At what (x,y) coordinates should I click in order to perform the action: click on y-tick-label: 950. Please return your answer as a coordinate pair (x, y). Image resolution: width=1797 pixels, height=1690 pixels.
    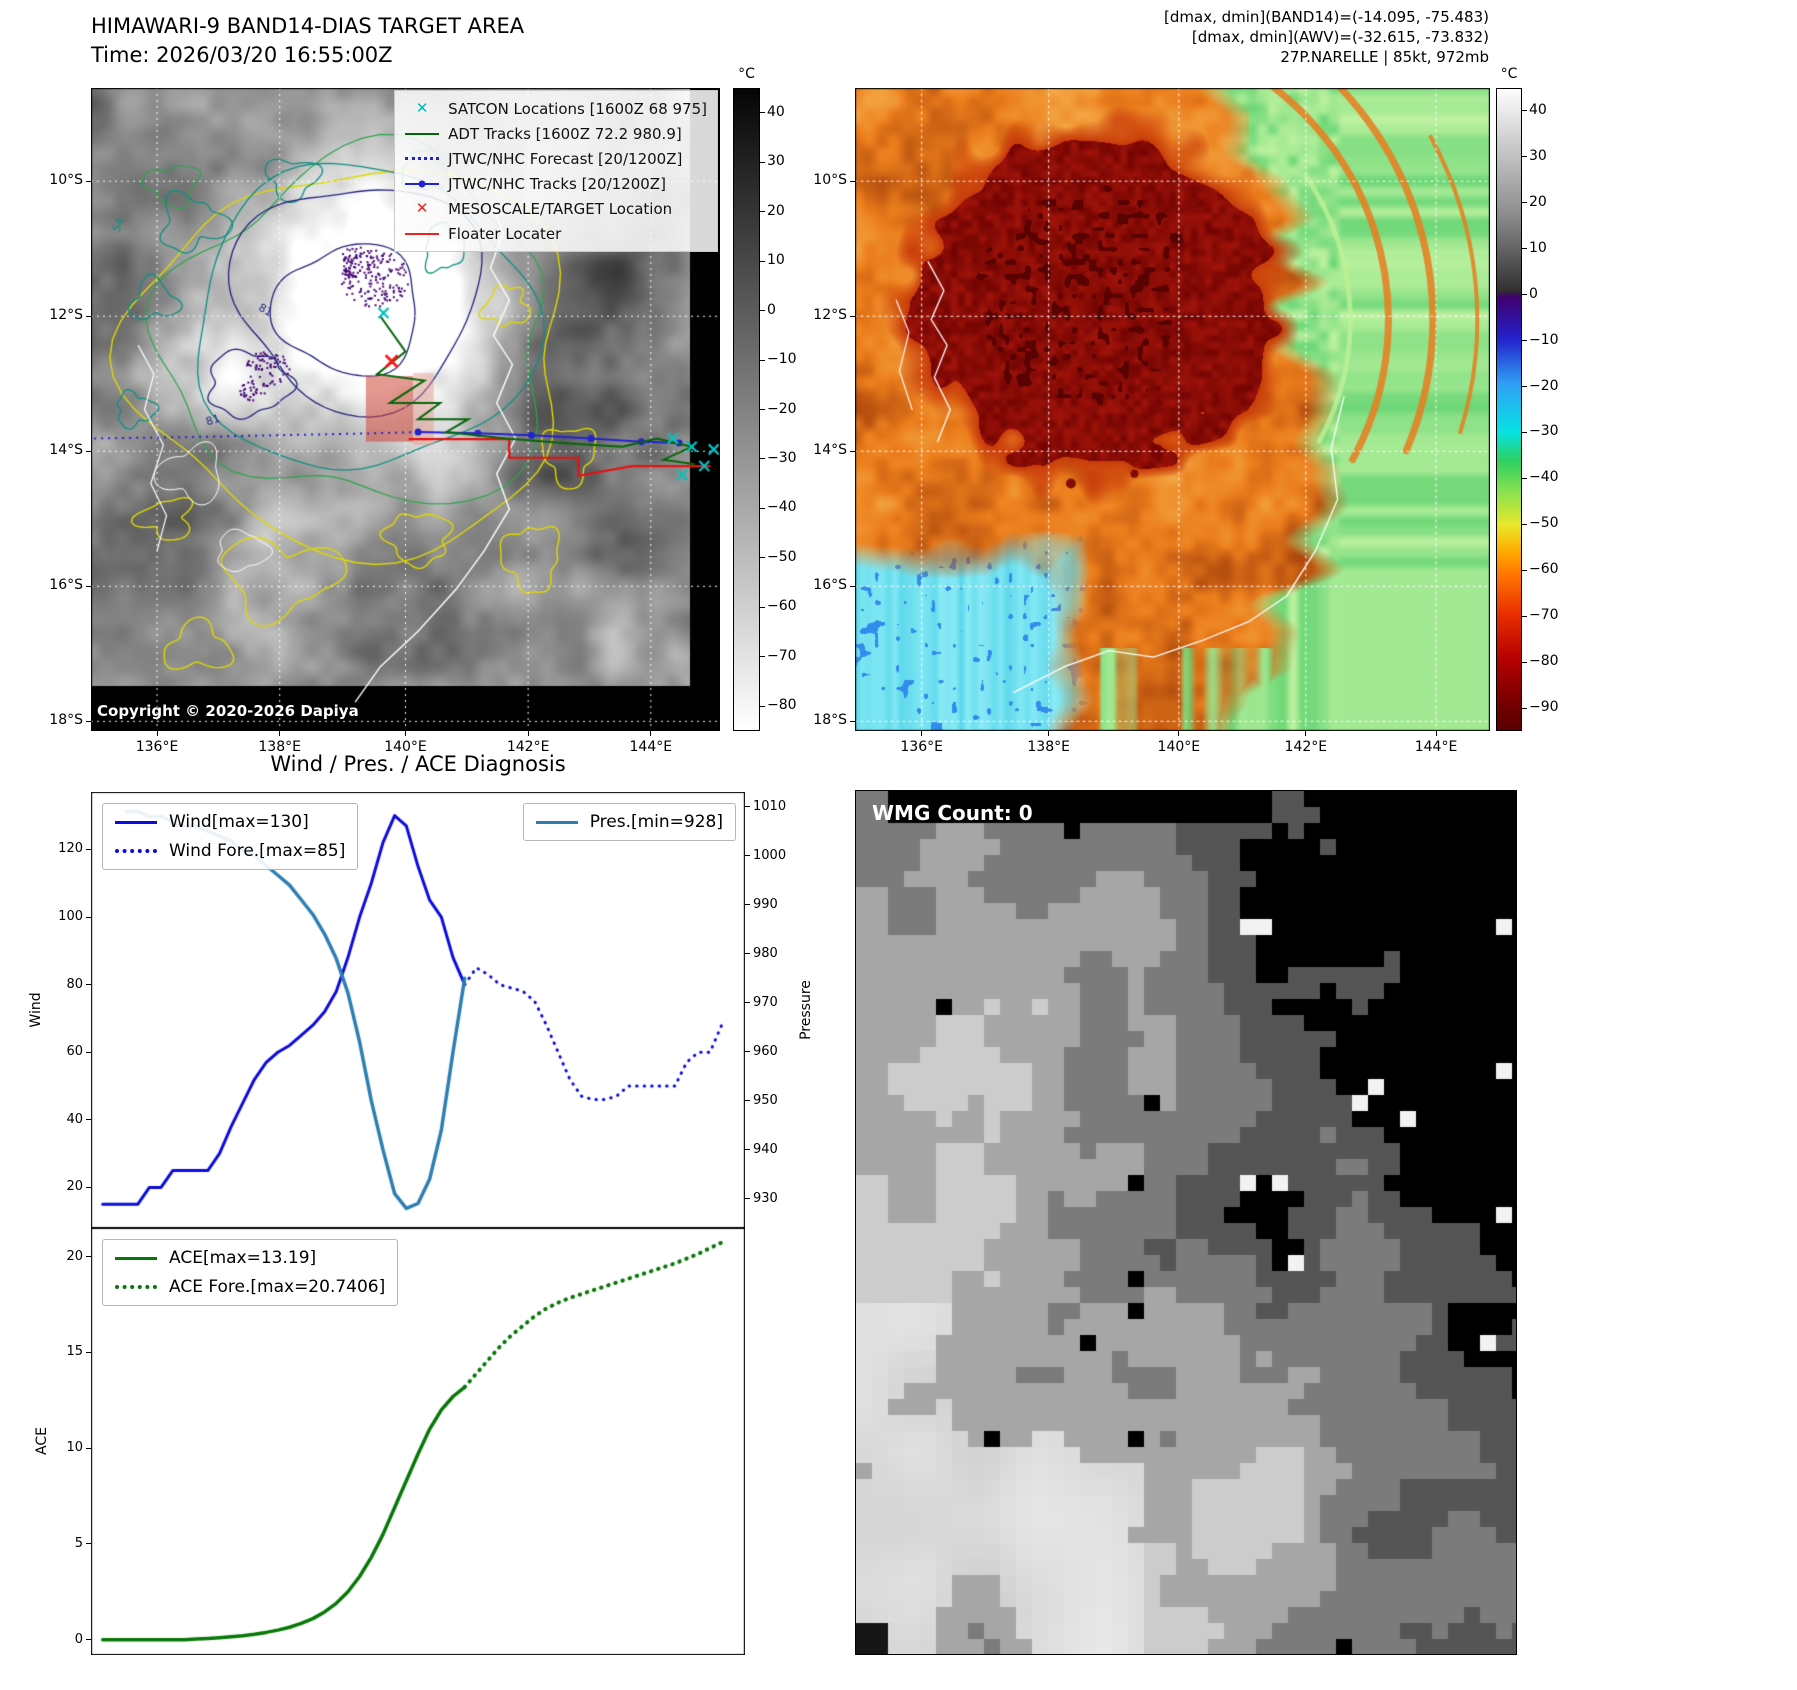
    Looking at the image, I should click on (765, 1100).